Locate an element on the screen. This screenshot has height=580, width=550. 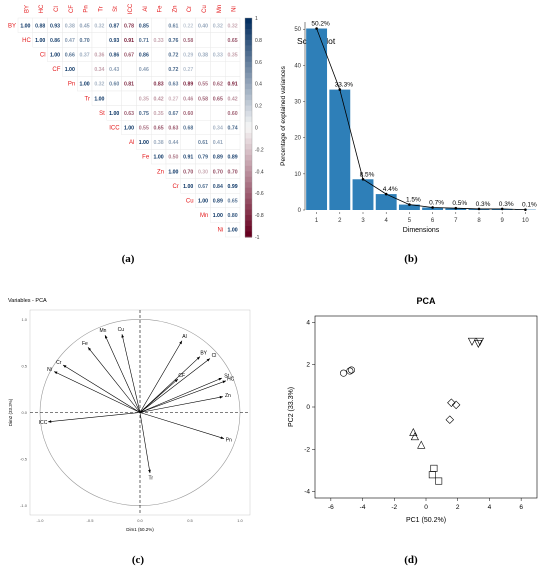
point-triangle-down is located at coordinates (478, 344).